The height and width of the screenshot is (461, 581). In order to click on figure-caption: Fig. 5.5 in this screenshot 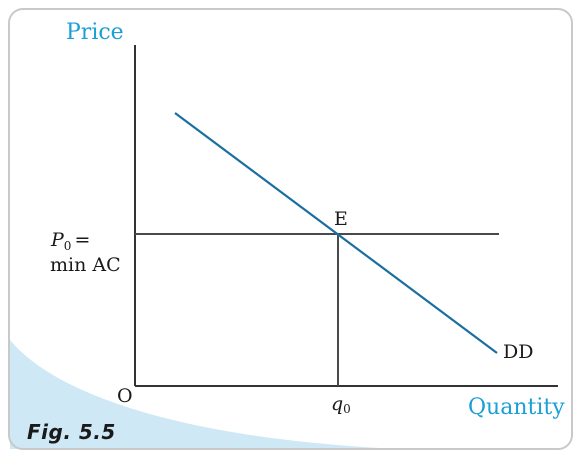, I will do `click(71, 432)`.